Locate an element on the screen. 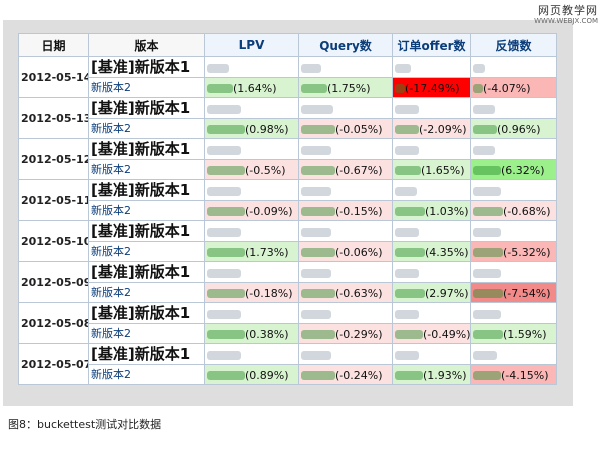 This screenshot has height=455, width=602. lpv-change: (1.73%) is located at coordinates (267, 252).